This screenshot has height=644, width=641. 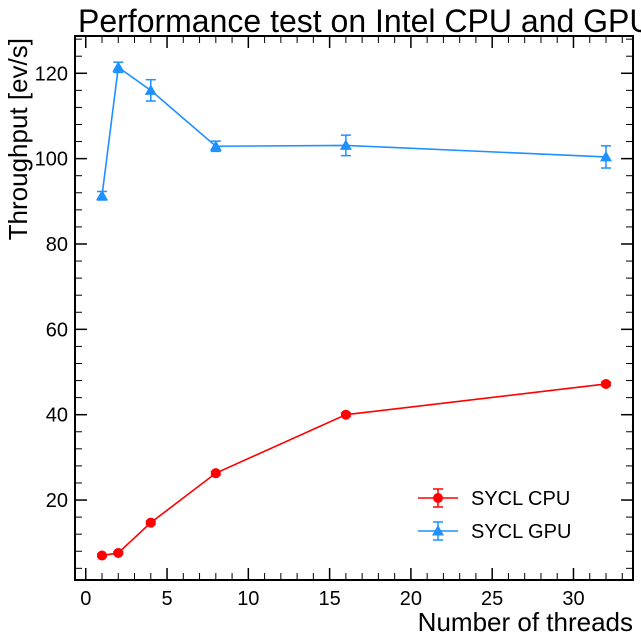 I want to click on y-tick-label: 60, so click(x=57, y=330).